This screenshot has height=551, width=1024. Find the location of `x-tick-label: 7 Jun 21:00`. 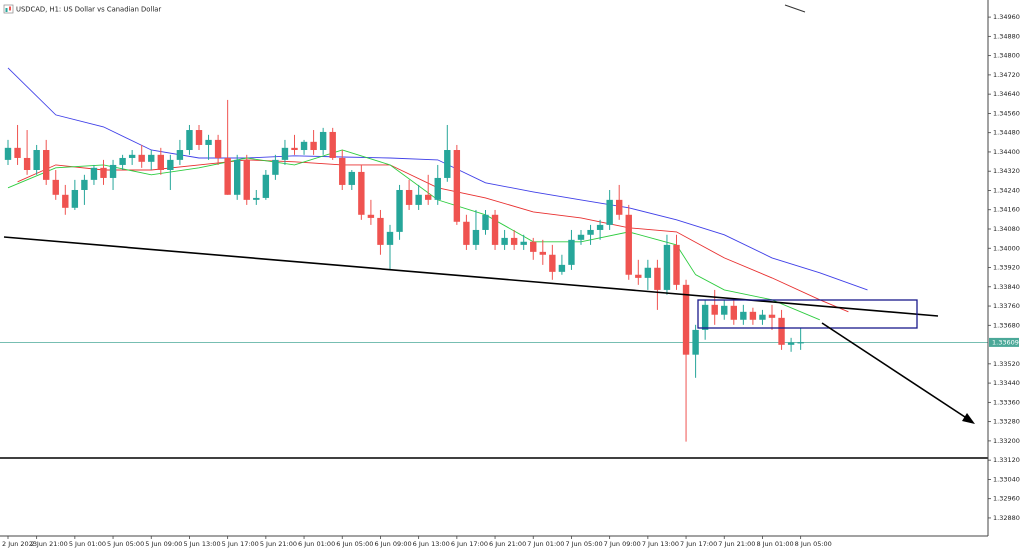

x-tick-label: 7 Jun 21:00 is located at coordinates (736, 544).